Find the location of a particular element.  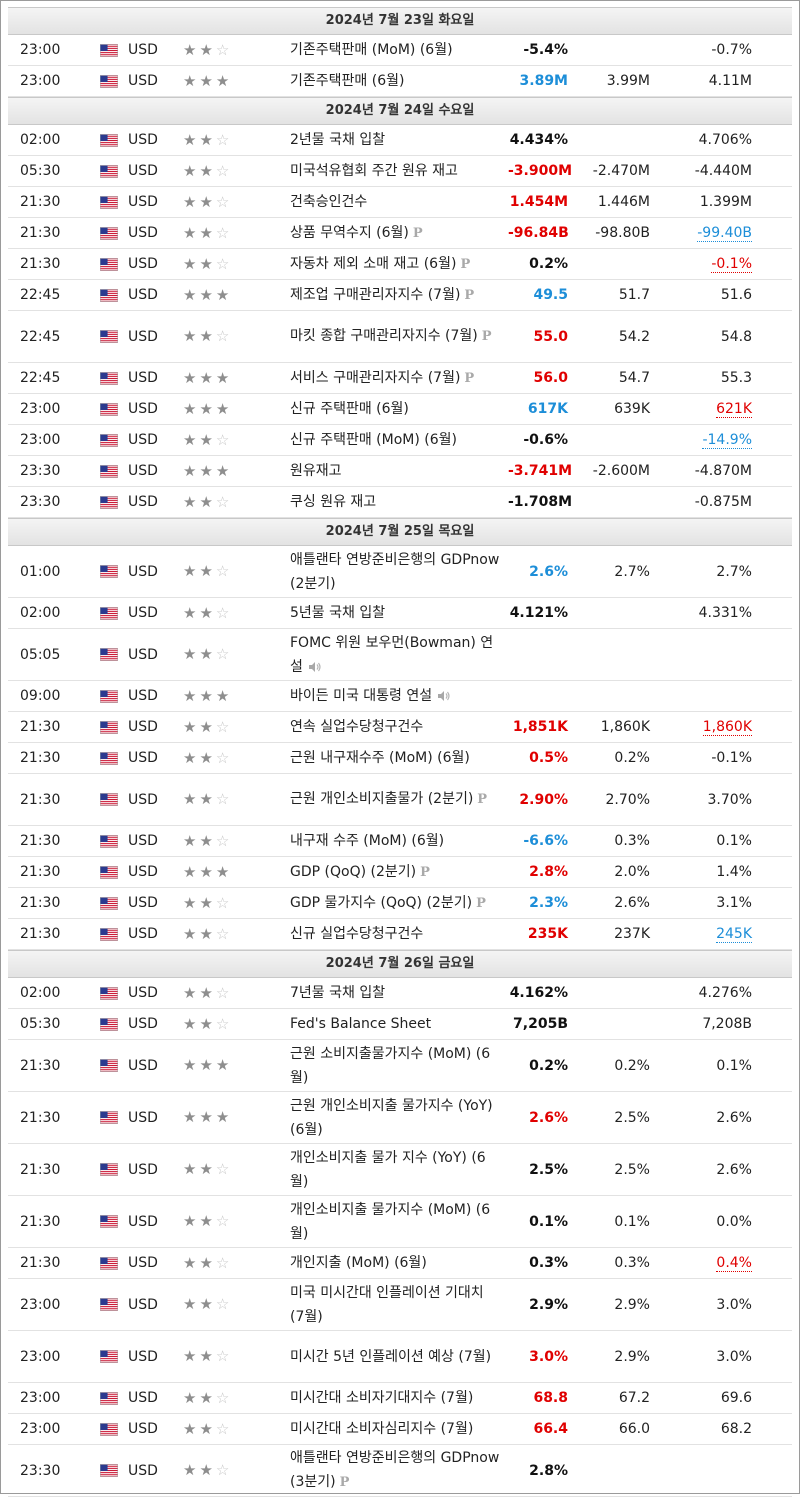

event-name: 제조업 구매관리자지수 (7월) P is located at coordinates (399, 295).